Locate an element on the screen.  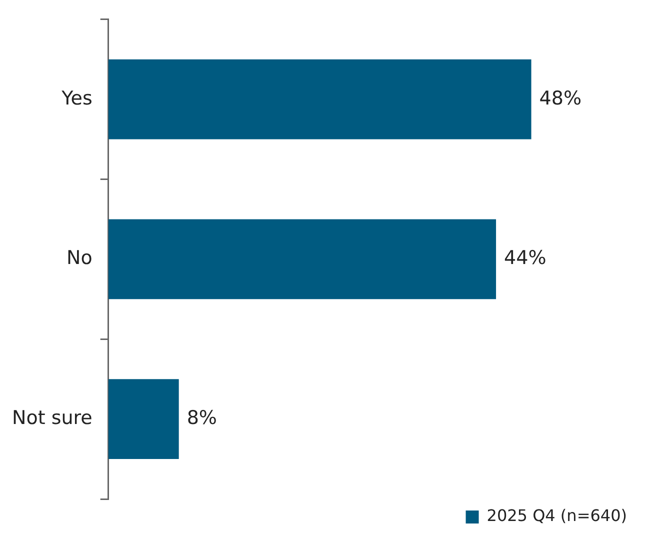
data-label: 48% is located at coordinates (560, 98).